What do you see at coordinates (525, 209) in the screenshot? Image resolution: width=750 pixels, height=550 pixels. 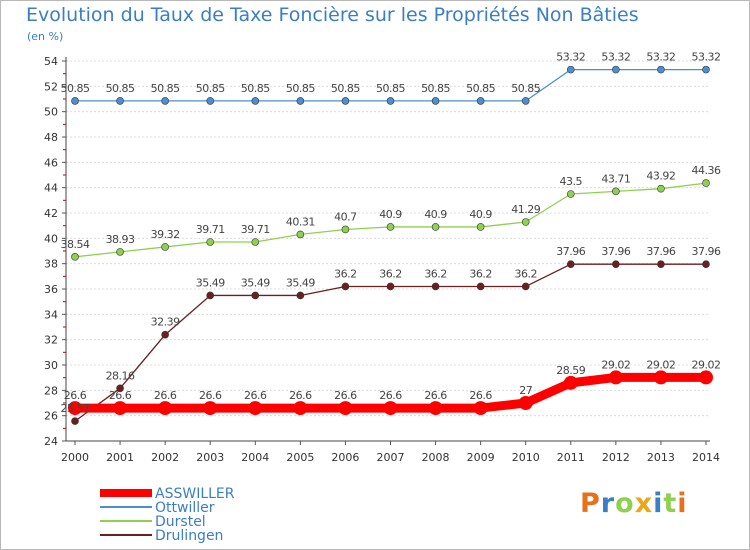 I see `data-label: 41.29` at bounding box center [525, 209].